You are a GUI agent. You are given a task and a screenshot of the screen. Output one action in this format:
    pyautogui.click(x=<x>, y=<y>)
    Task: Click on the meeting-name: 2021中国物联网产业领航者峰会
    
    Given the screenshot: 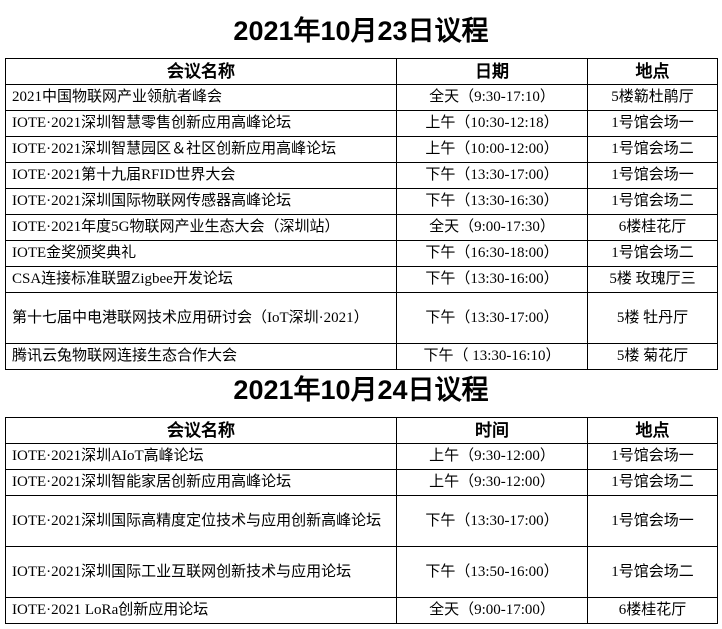 What is the action you would take?
    pyautogui.click(x=201, y=97)
    